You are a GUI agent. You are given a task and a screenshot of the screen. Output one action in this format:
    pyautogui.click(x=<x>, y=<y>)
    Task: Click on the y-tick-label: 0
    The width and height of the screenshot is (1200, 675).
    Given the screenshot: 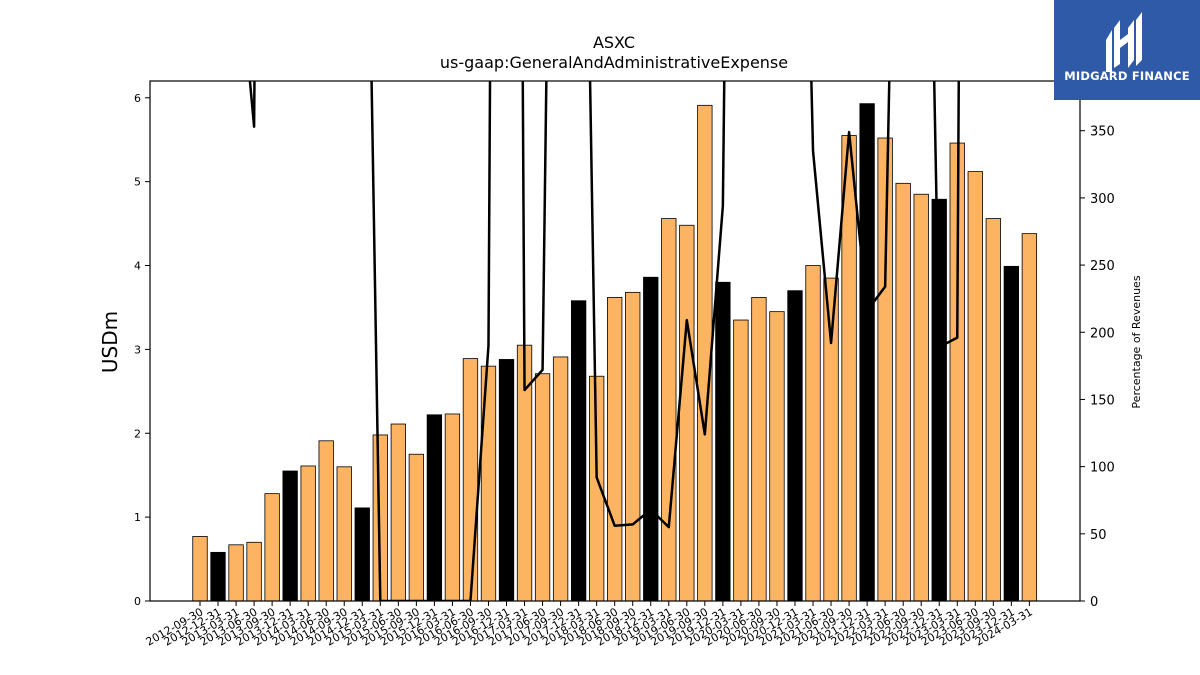 What is the action you would take?
    pyautogui.click(x=137, y=601)
    